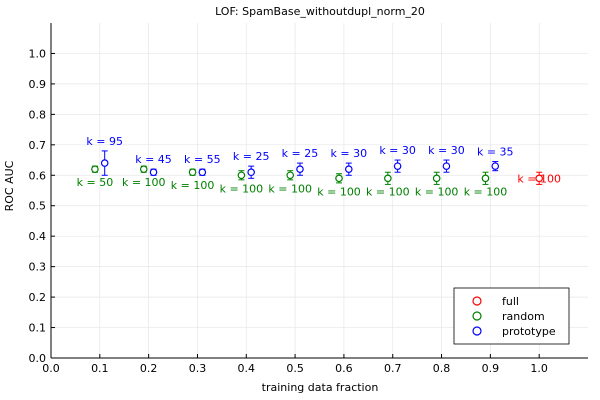 The width and height of the screenshot is (600, 400). Describe the element at coordinates (247, 368) in the screenshot. I see `x-tick-label: 0.4` at that location.